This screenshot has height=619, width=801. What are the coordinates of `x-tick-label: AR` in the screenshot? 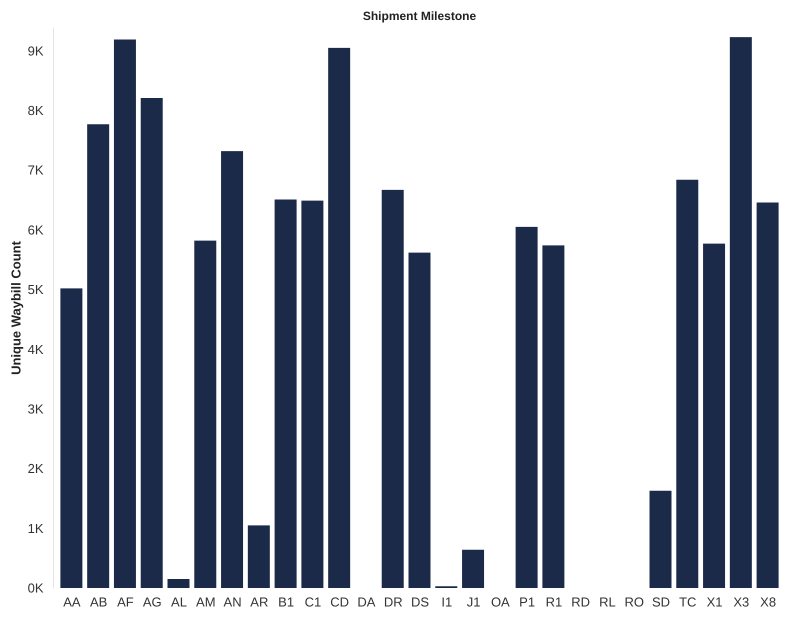 It's located at (259, 602).